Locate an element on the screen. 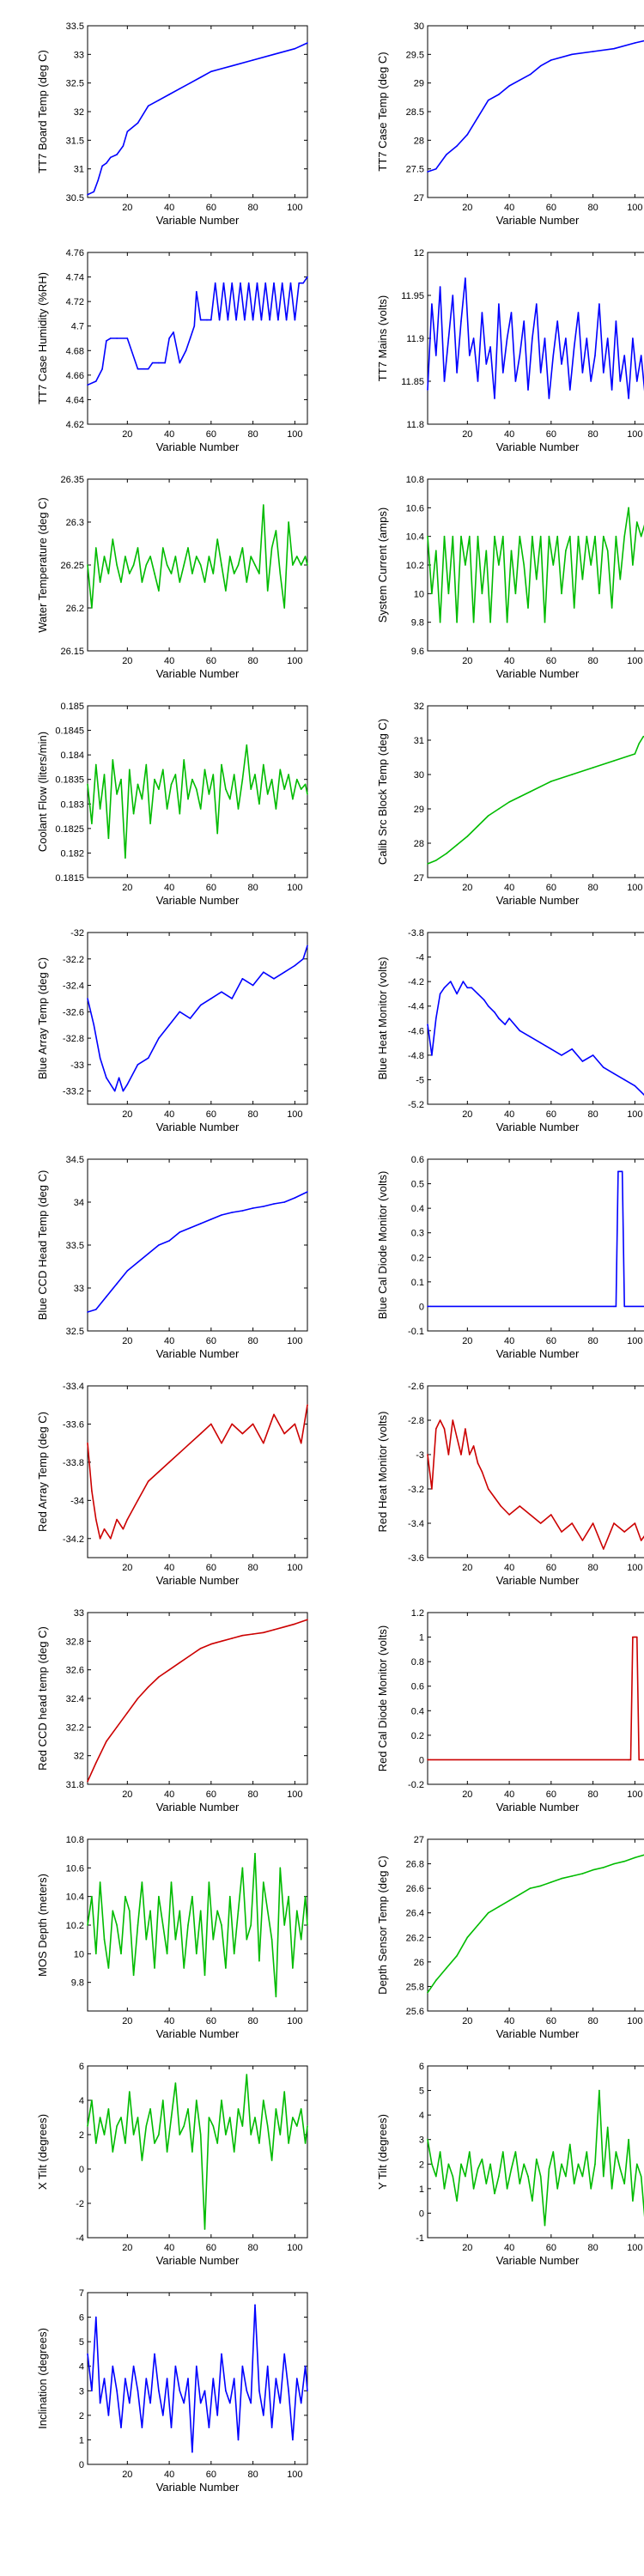 This screenshot has width=644, height=2576. y-tick-label: -3 is located at coordinates (420, 1455).